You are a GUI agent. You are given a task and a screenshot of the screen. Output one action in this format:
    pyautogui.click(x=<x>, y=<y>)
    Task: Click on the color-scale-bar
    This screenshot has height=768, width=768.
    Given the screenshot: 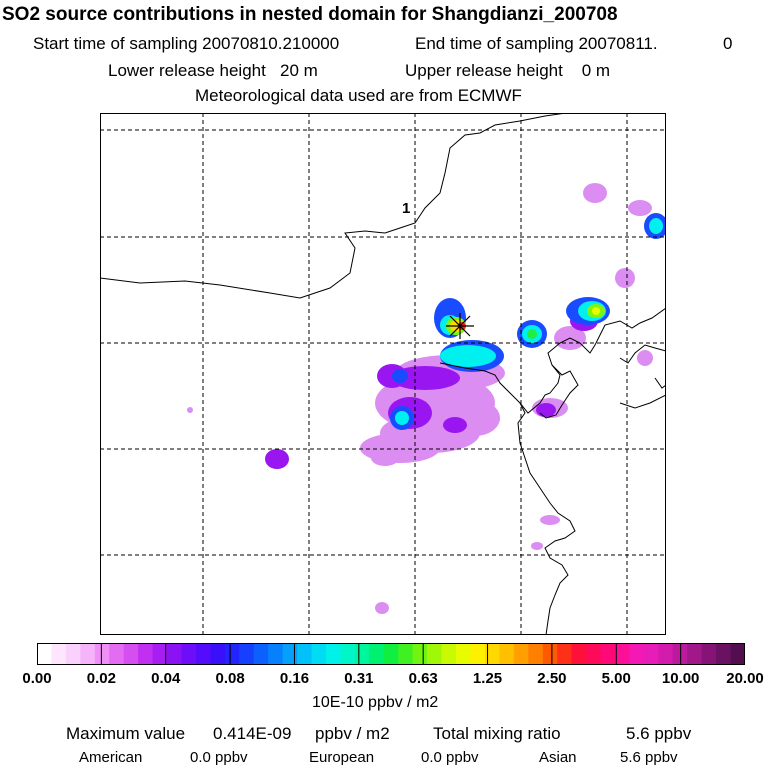 What is the action you would take?
    pyautogui.click(x=391, y=654)
    